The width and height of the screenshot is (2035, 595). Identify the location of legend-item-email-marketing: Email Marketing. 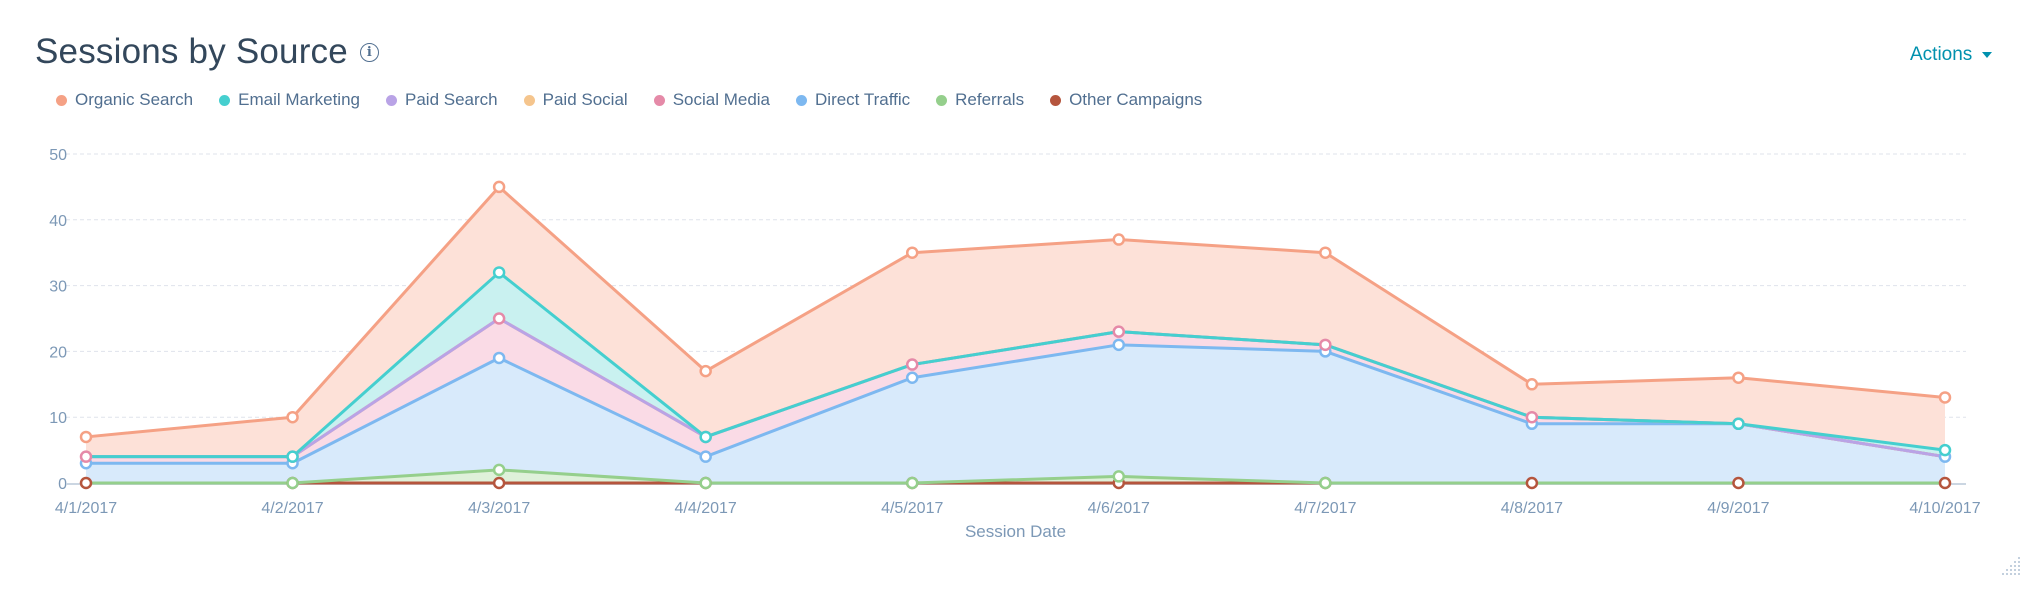
(289, 100).